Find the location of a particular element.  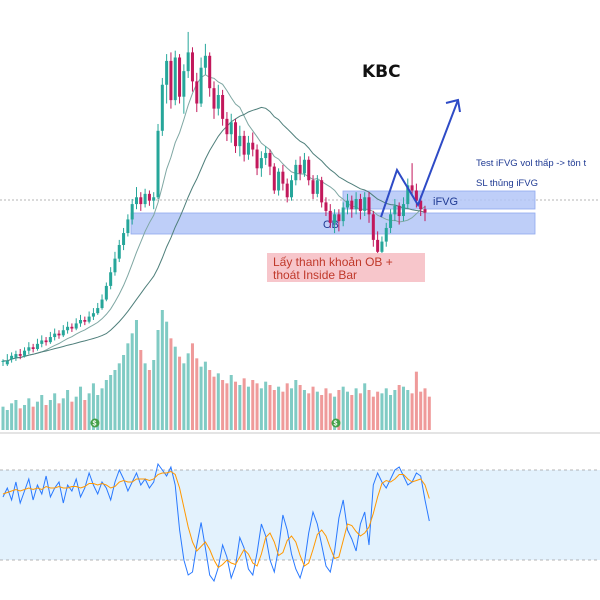

projection-path is located at coordinates (419, 158).